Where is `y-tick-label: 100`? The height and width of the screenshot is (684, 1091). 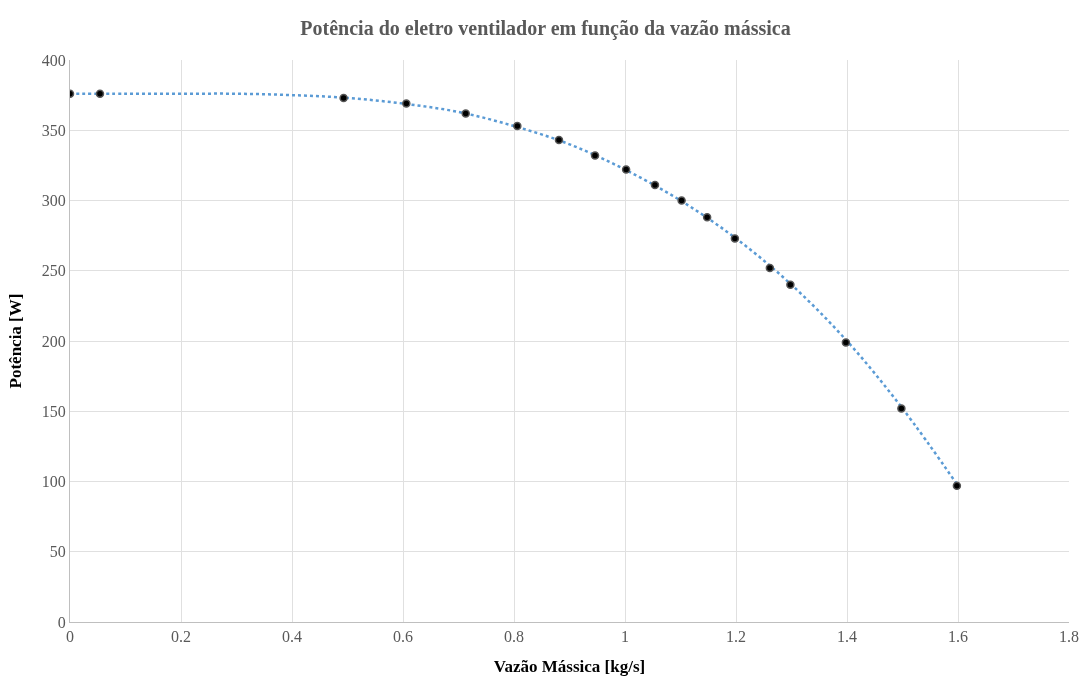 y-tick-label: 100 is located at coordinates (53, 482).